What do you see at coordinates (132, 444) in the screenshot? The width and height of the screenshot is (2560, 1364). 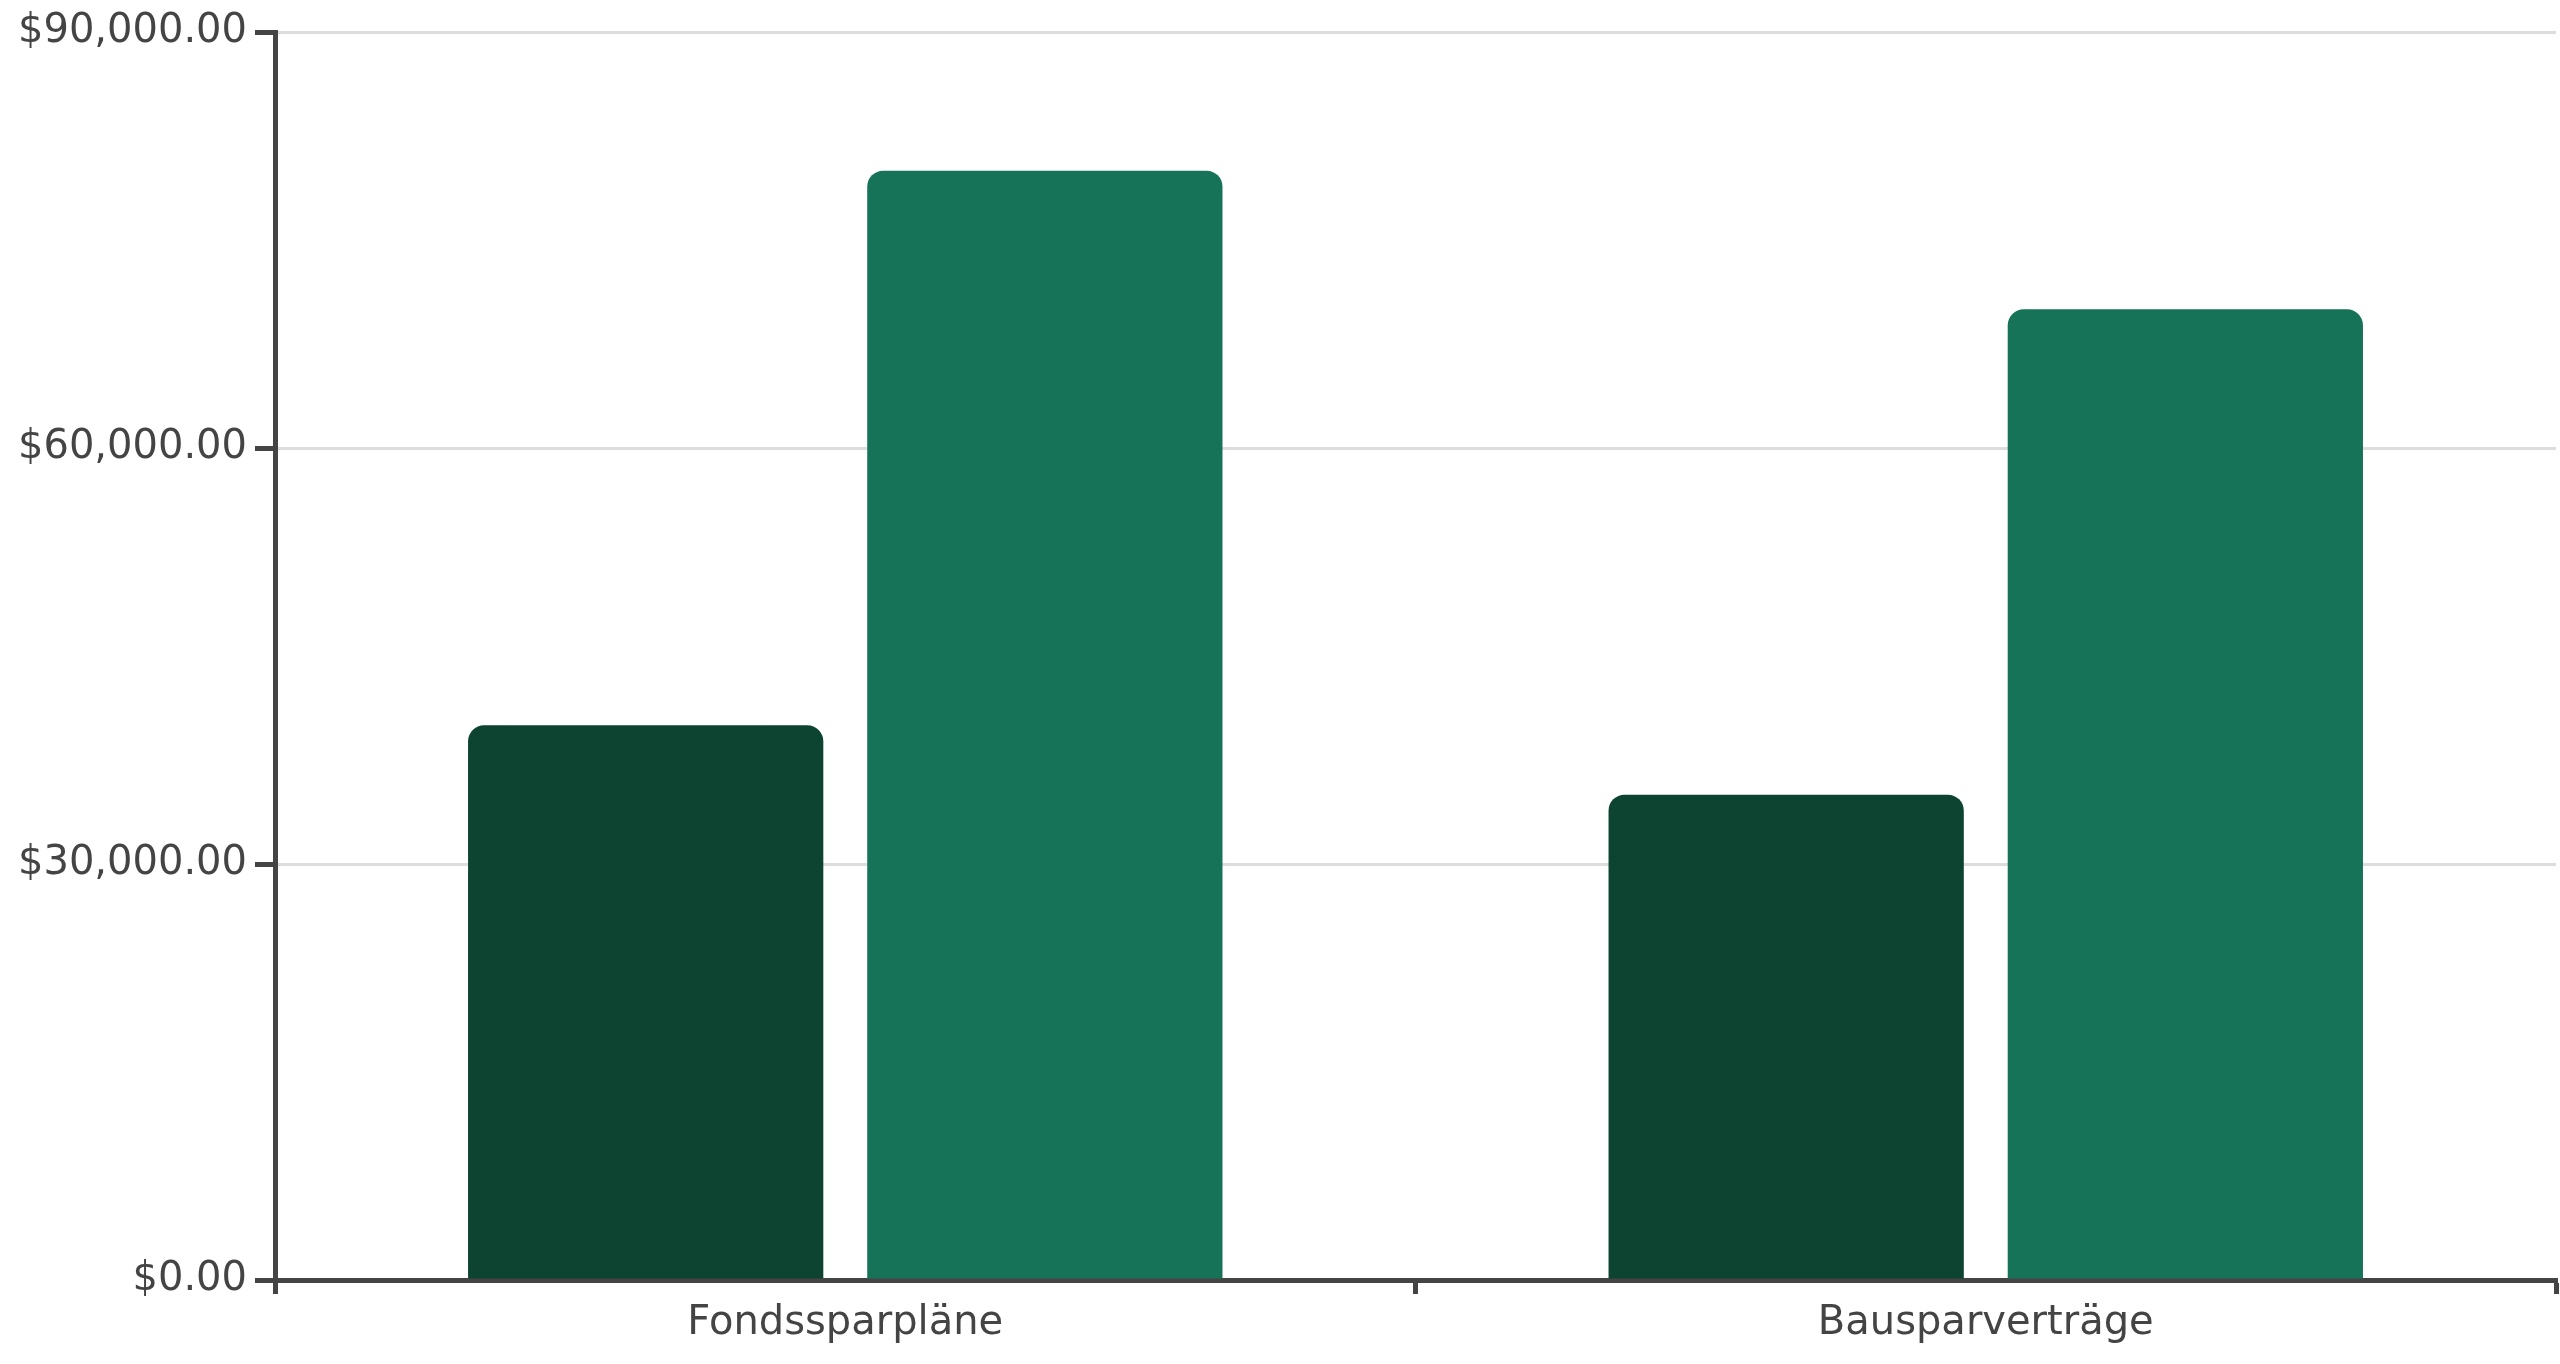 I see `y-tick-label: $60,000.00` at bounding box center [132, 444].